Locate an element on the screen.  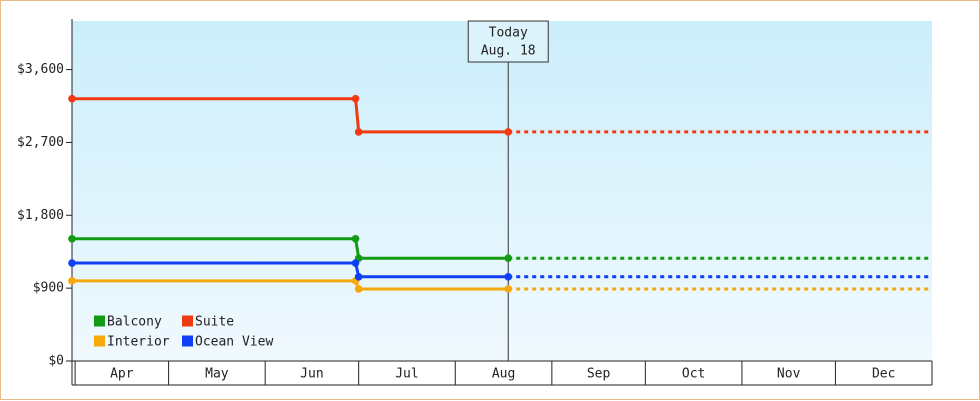
month-label: Jun is located at coordinates (311, 374).